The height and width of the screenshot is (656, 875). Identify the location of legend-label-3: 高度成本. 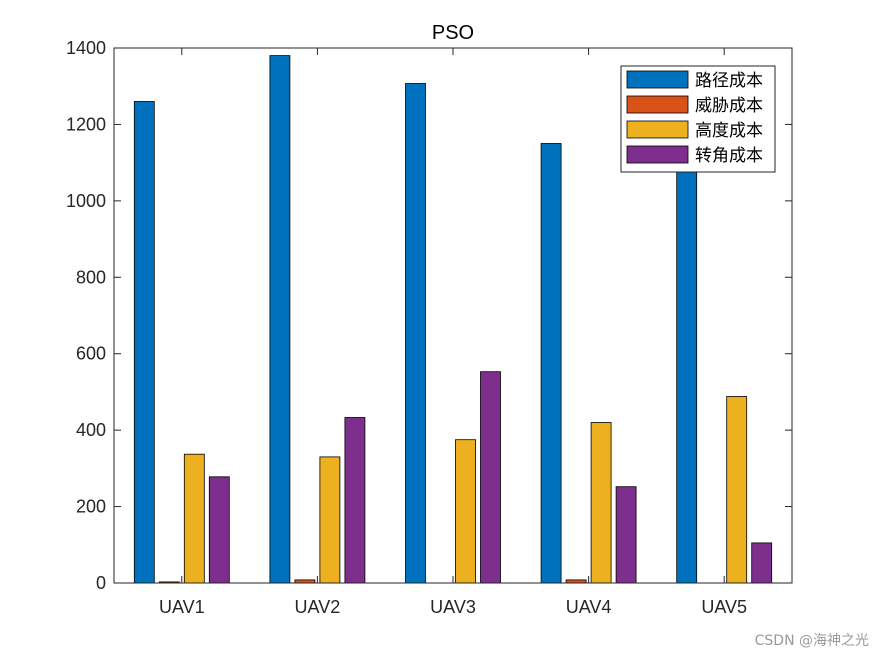
(729, 131).